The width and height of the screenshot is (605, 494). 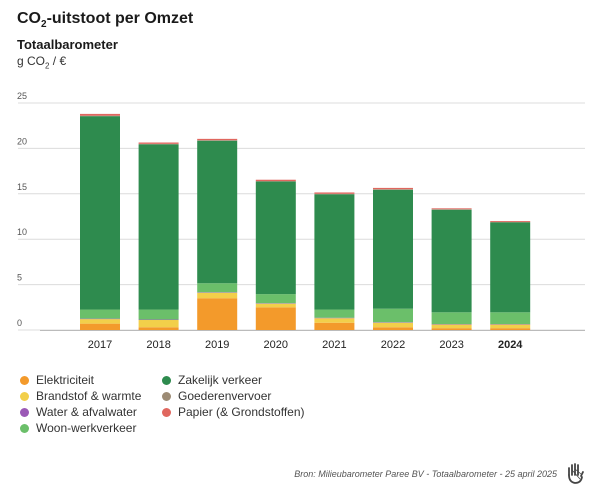 I want to click on y-tick-label: 5, so click(x=19, y=278).